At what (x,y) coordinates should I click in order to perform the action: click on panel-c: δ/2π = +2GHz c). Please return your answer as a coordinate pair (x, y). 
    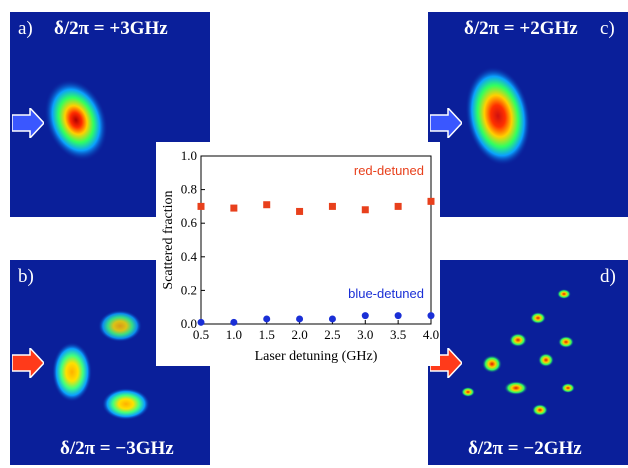
    Looking at the image, I should click on (528, 114).